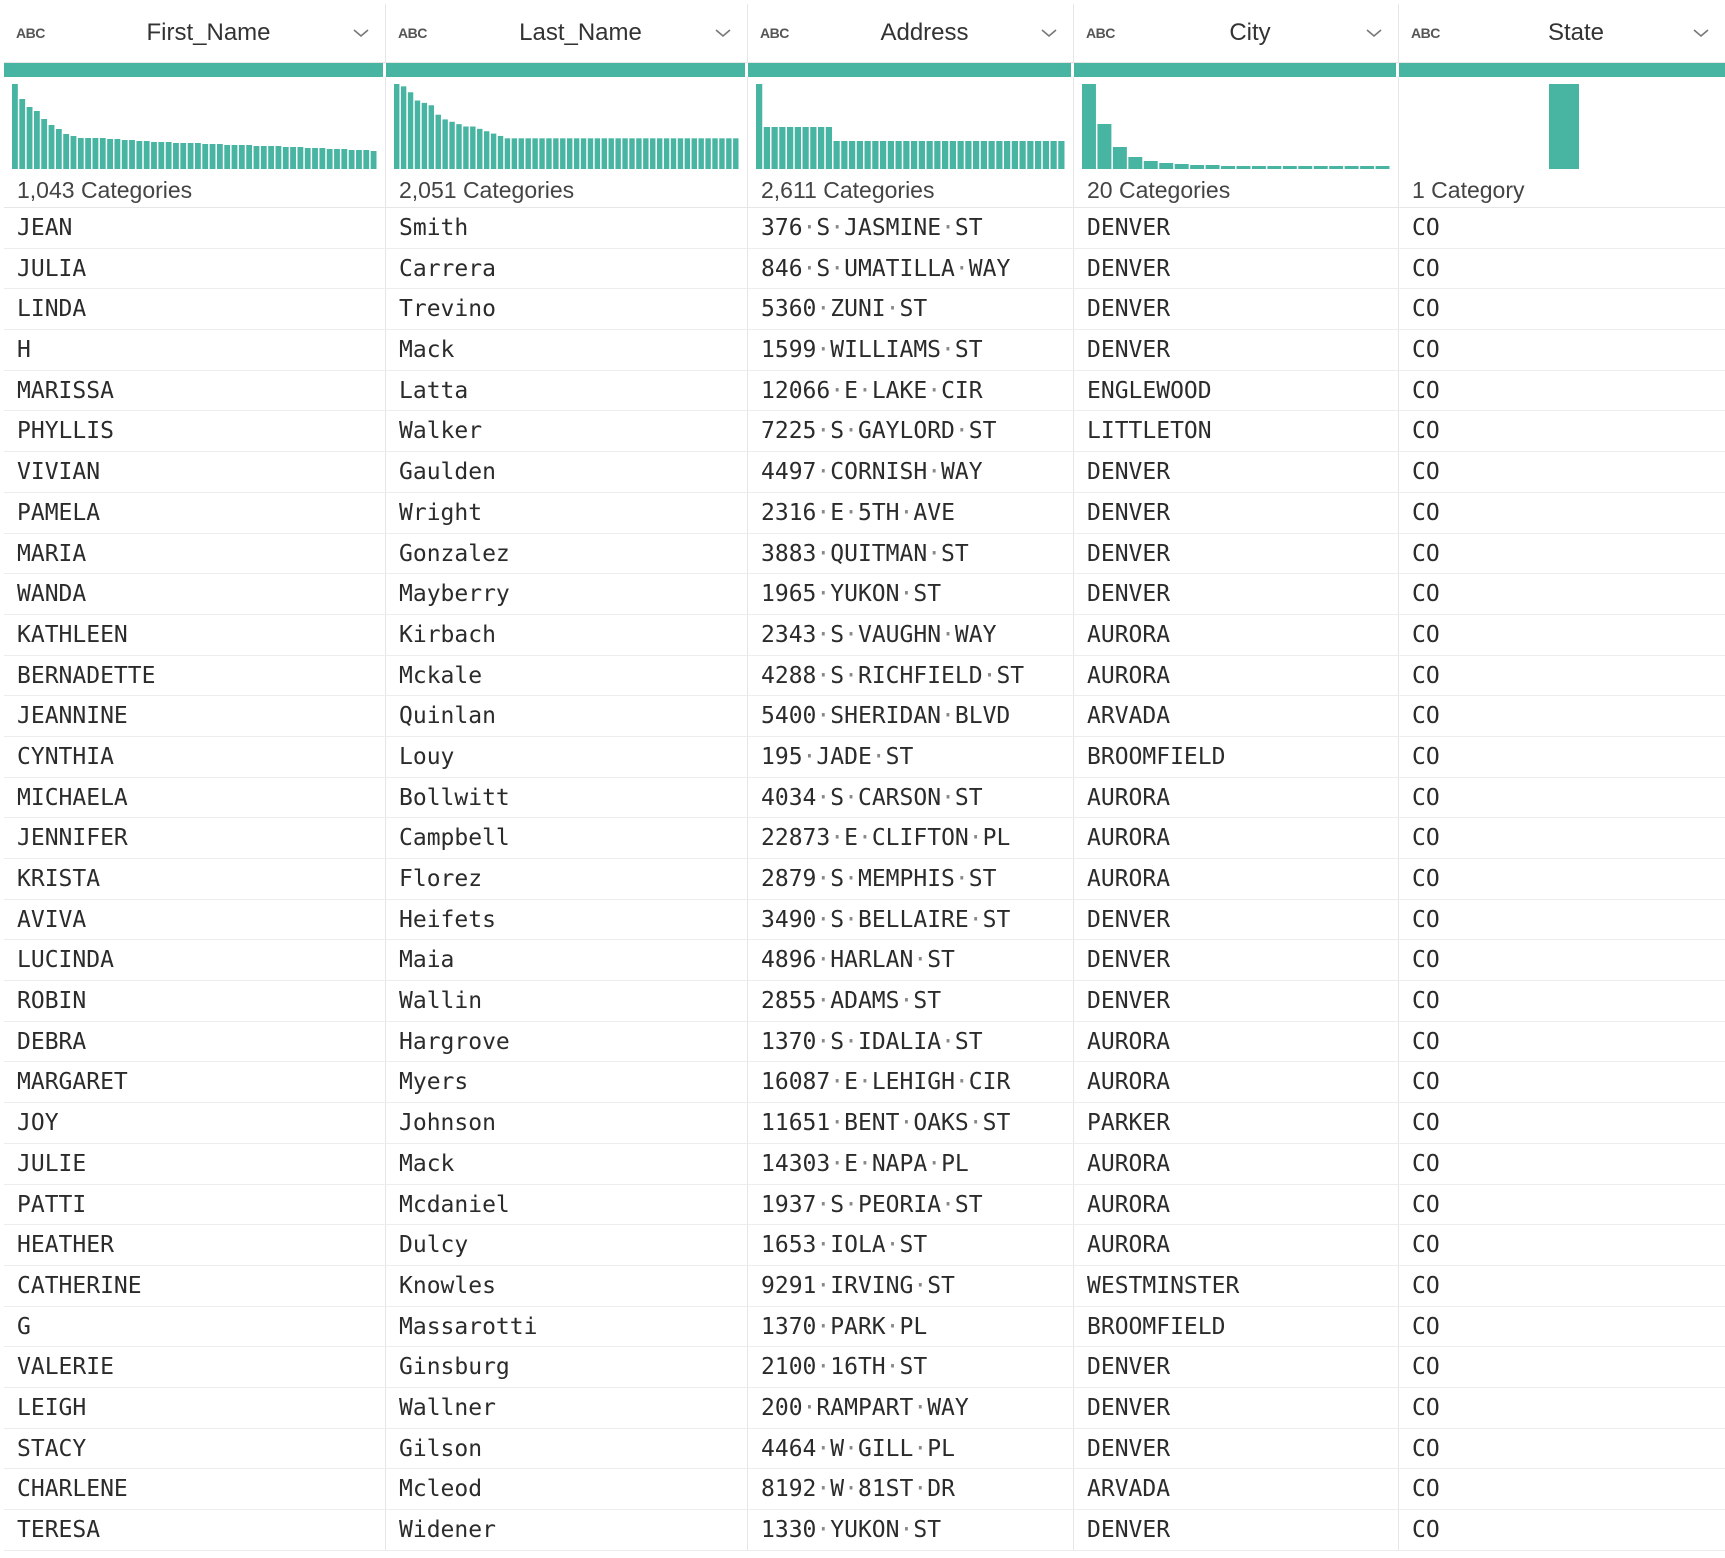 The width and height of the screenshot is (1725, 1558). Describe the element at coordinates (567, 553) in the screenshot. I see `last-name-cell: Gonzalez` at that location.